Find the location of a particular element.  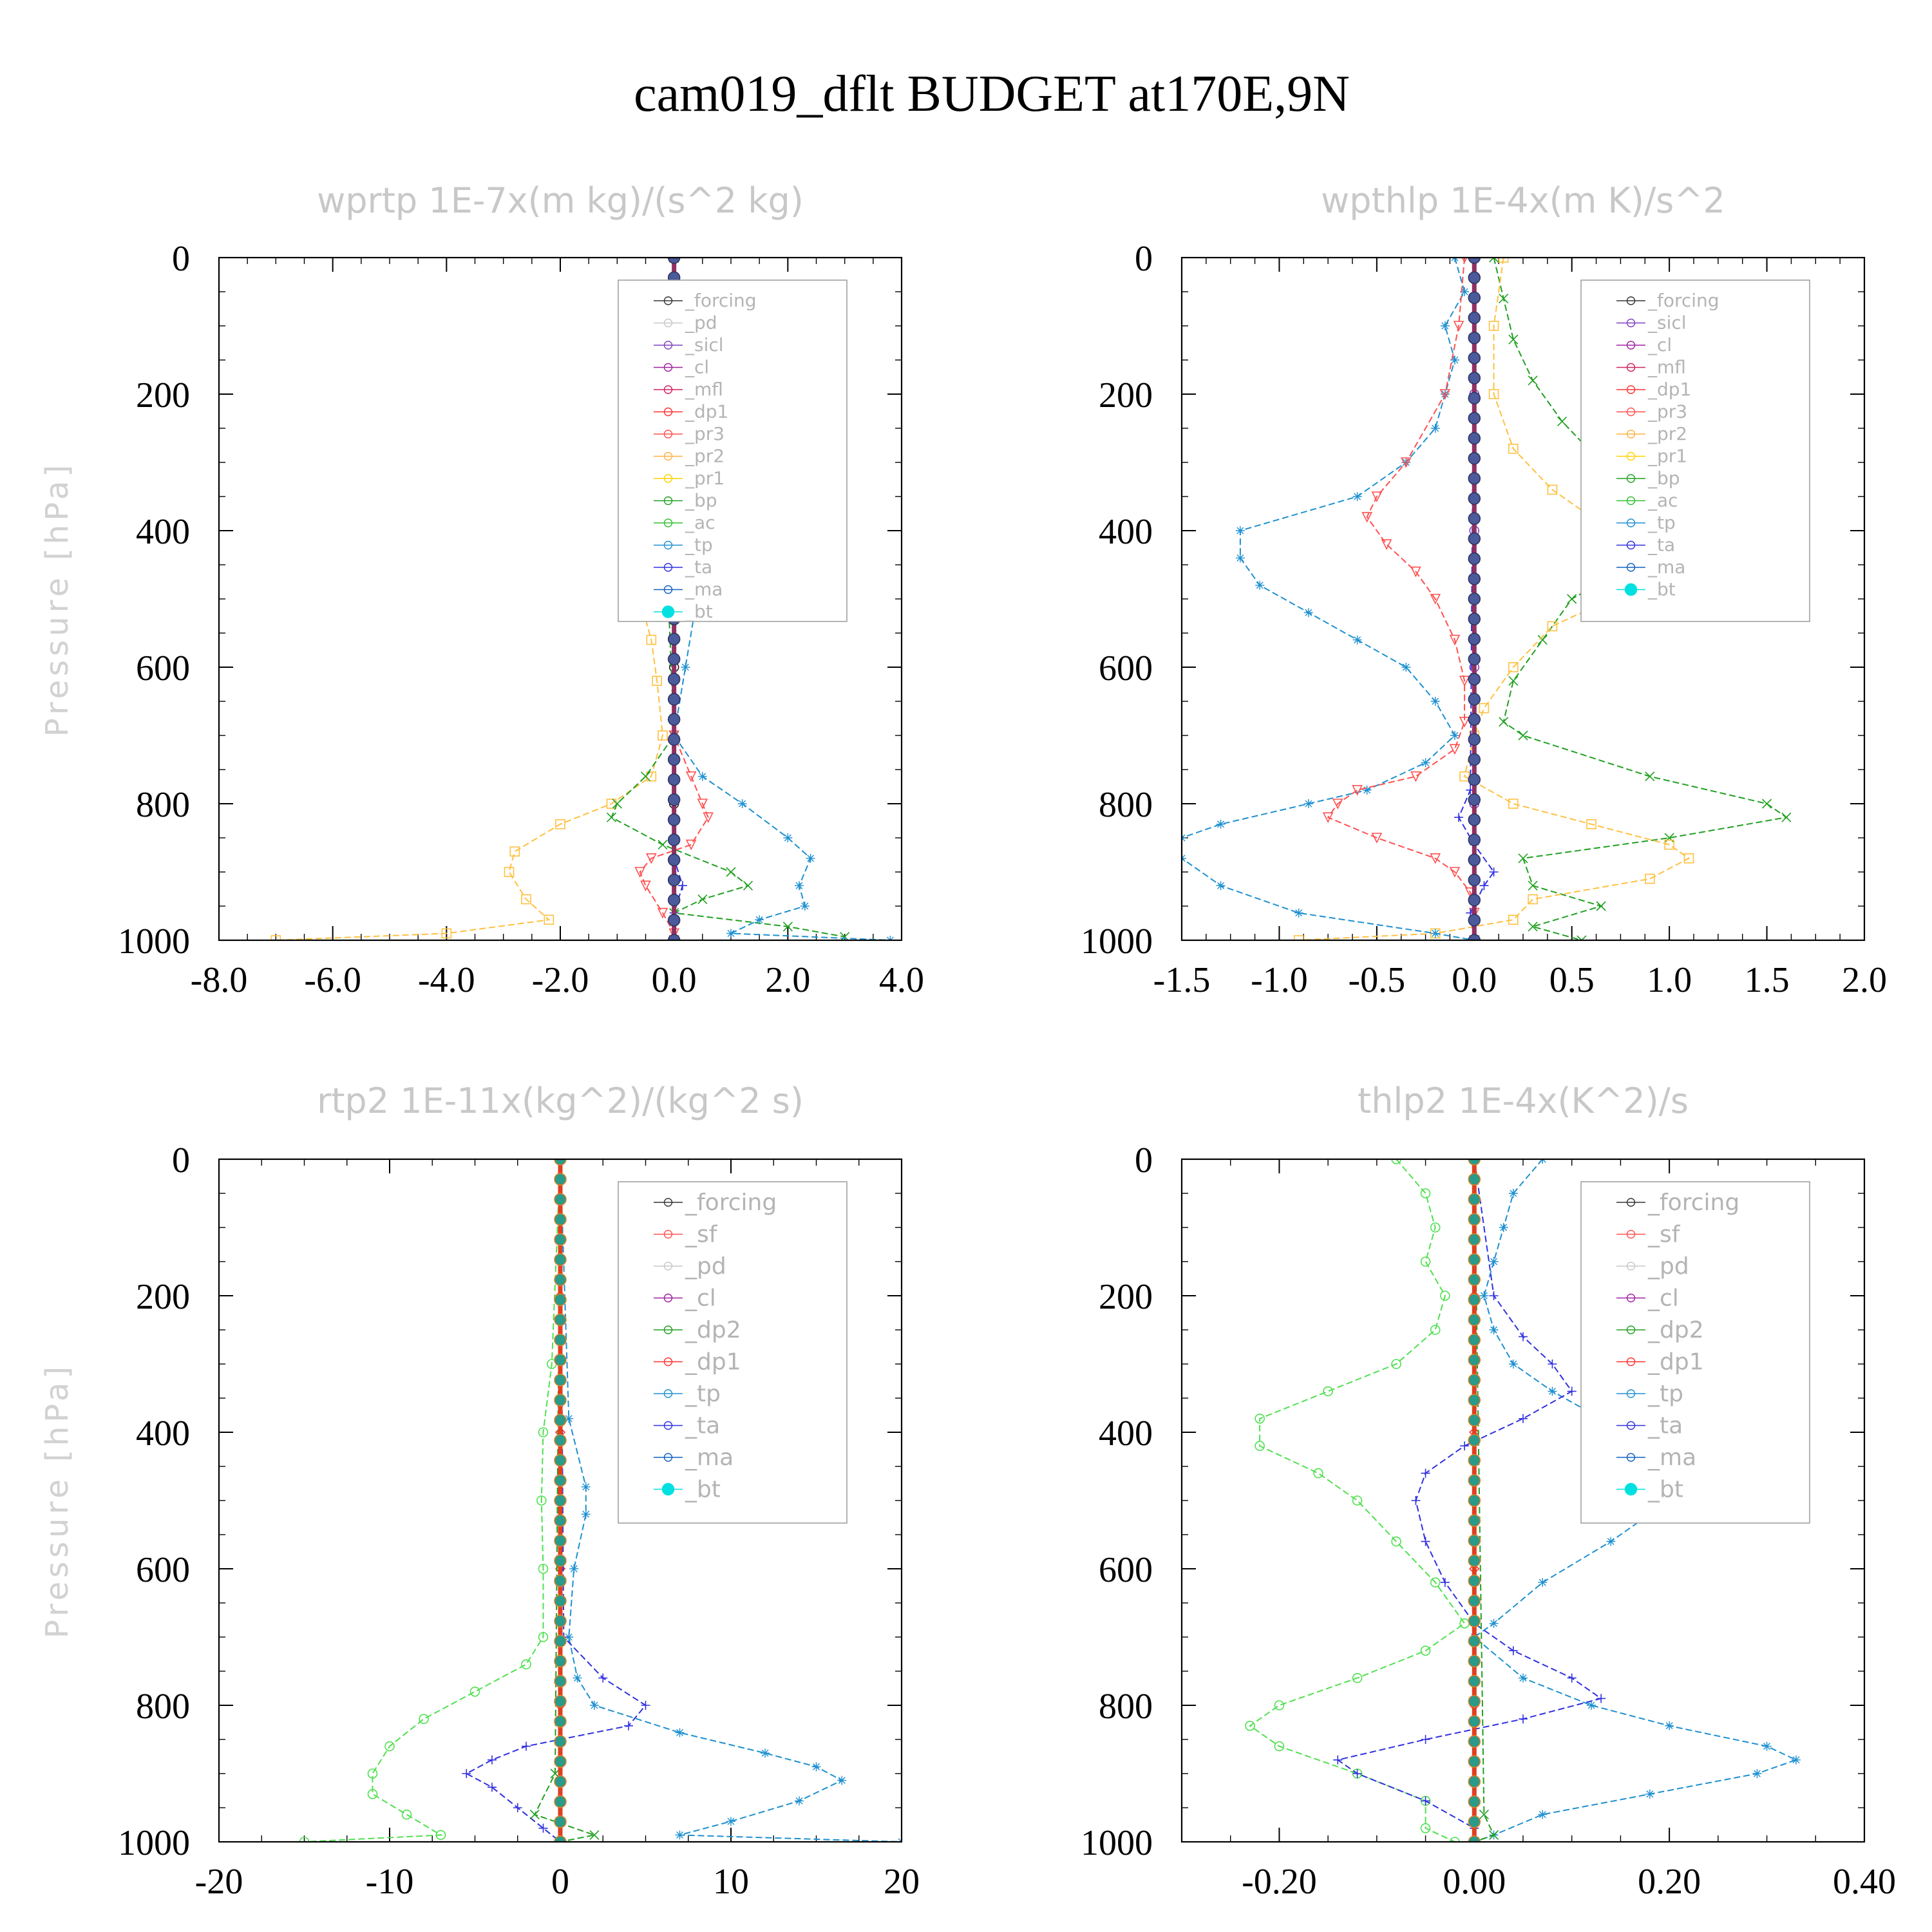

legend-item: _bp is located at coordinates (1648, 479).